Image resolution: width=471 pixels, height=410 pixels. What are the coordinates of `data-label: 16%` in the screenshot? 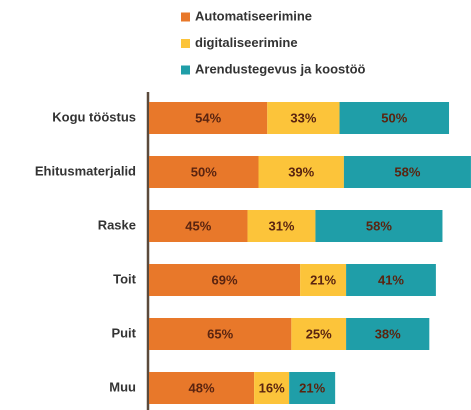 It's located at (272, 387).